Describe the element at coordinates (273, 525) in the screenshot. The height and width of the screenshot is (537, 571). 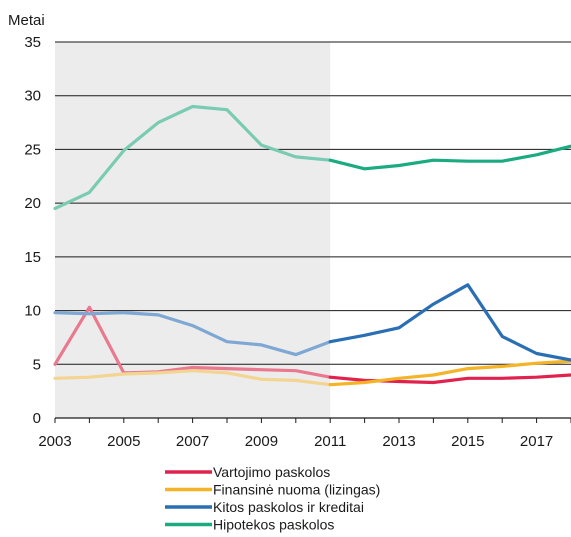
I see `legend-label: Hipotekos paskolos` at that location.